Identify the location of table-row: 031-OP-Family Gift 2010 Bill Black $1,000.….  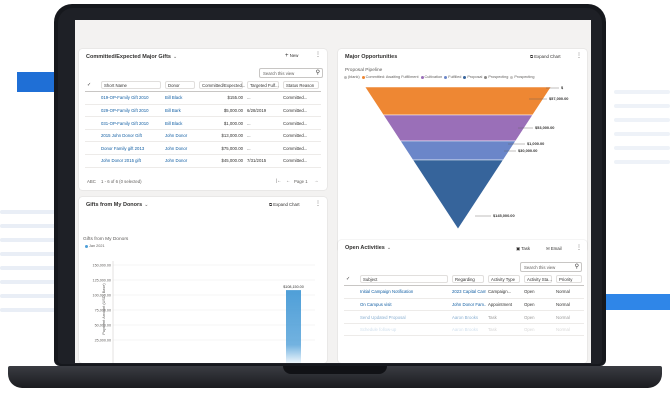
(203, 123).